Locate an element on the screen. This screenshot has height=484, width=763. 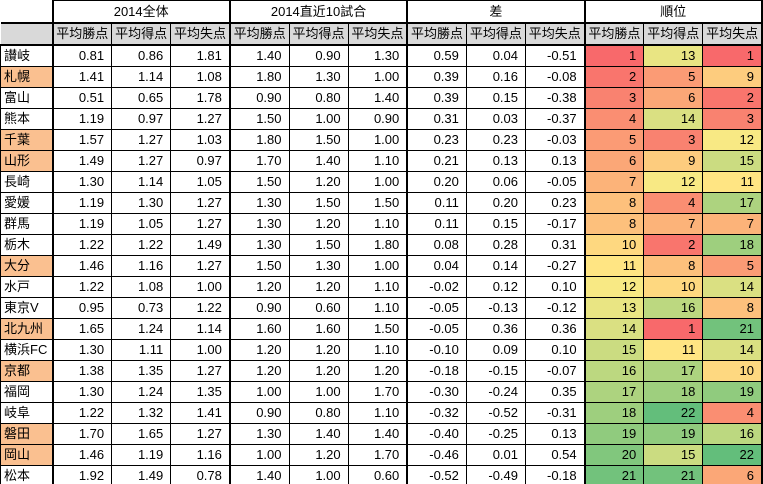
rank-avg-win-points-cell: 10 is located at coordinates (614, 245).